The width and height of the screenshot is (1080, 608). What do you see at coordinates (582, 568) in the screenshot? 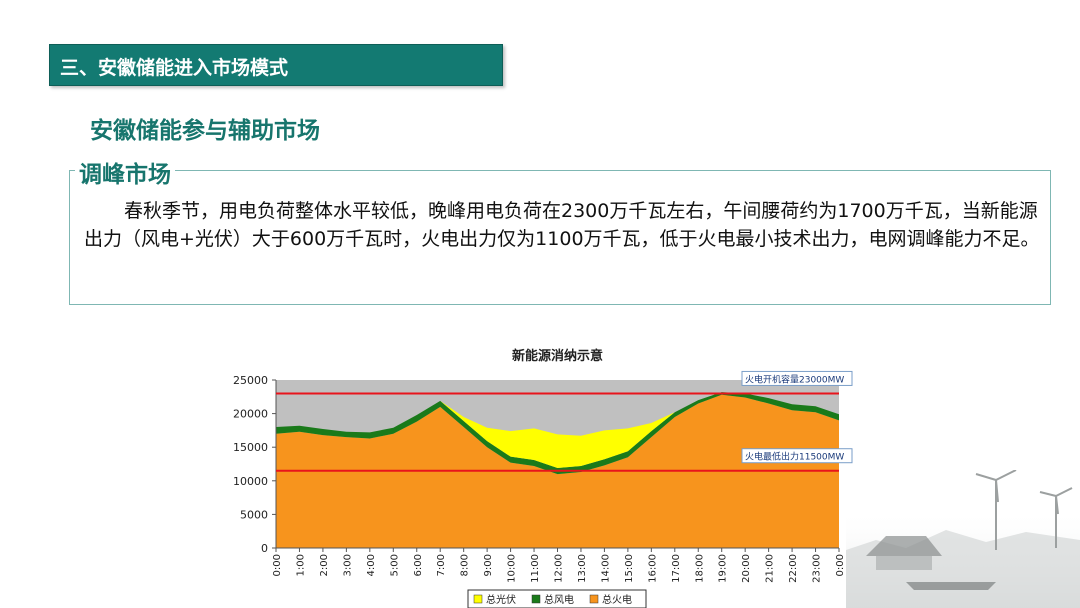
I see `x-tick-label: 13:00` at bounding box center [582, 568].